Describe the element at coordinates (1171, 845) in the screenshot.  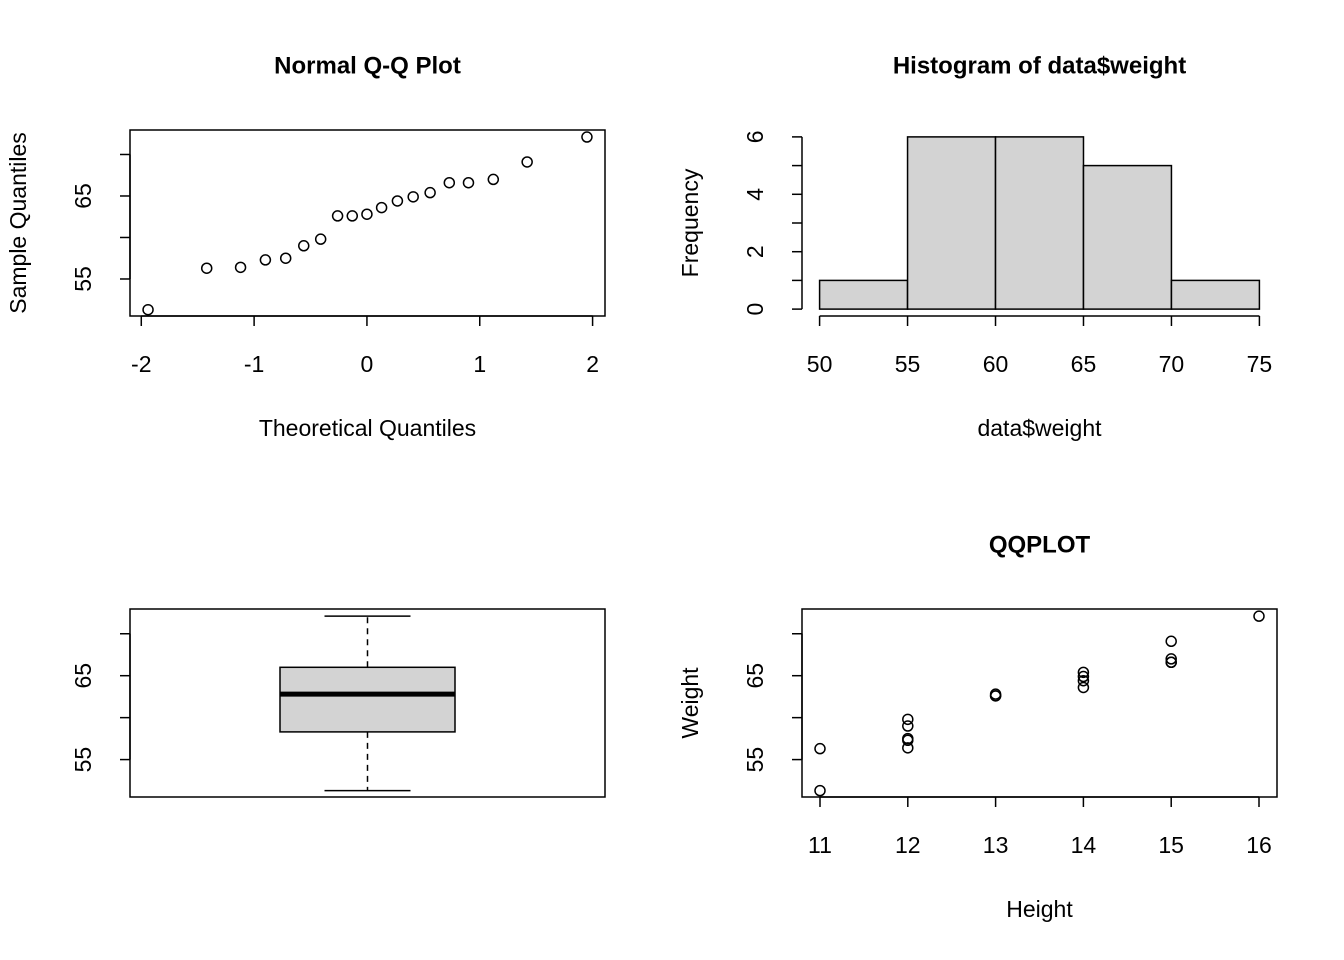
I see `x-tick-label: 15` at that location.